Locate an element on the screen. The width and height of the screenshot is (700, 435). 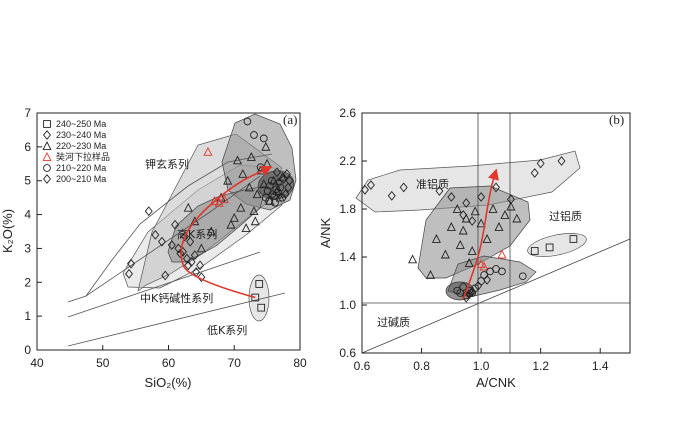
y-tick-label: 6 is located at coordinates (27, 147).